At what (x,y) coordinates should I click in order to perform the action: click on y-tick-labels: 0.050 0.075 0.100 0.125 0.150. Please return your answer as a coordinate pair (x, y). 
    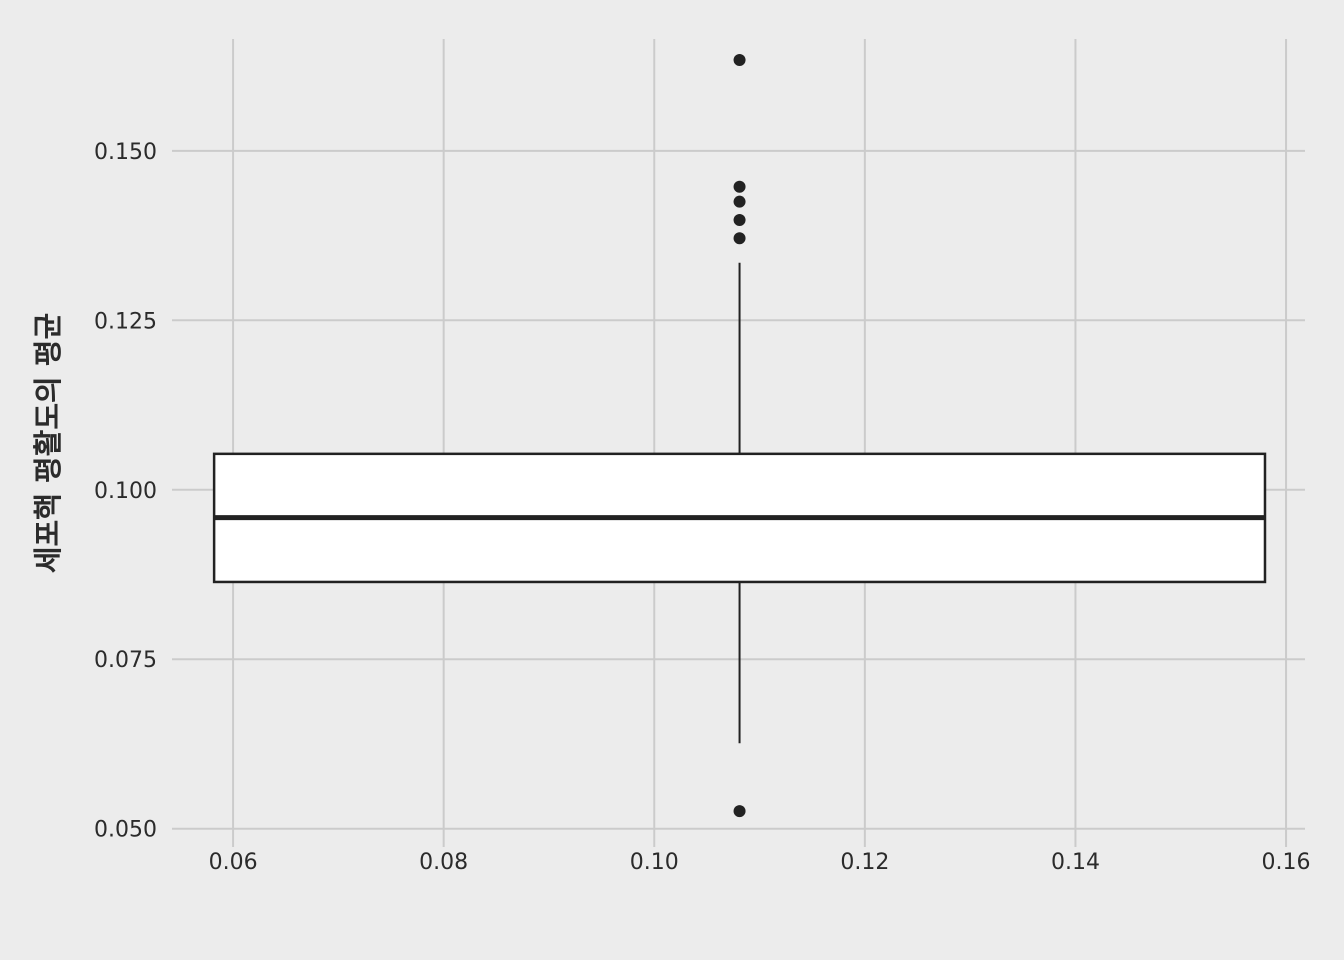
    Looking at the image, I should click on (125, 491).